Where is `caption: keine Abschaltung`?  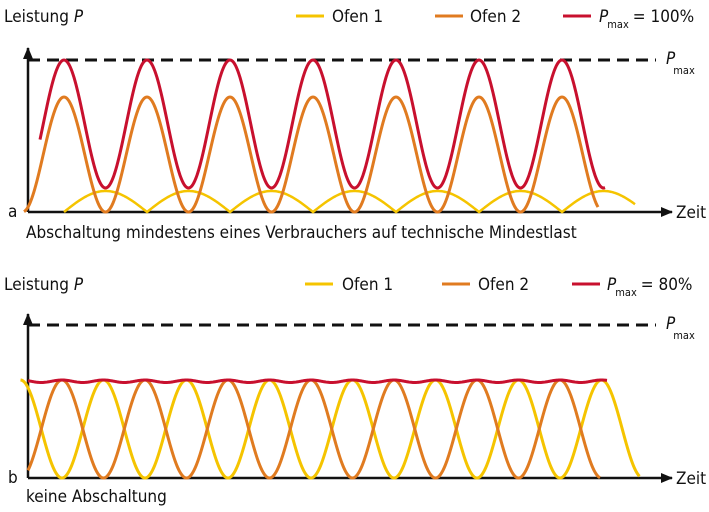
caption: keine Abschaltung is located at coordinates (96, 497).